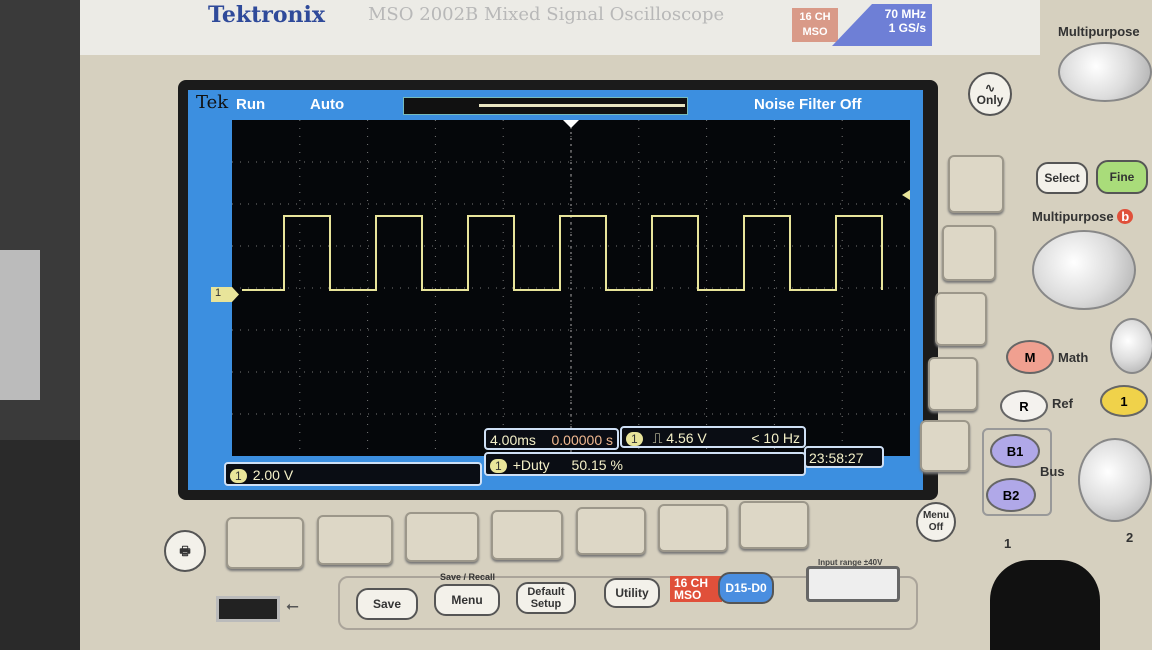 The image size is (1152, 650). I want to click on trigger-level-marker, so click(906, 195).